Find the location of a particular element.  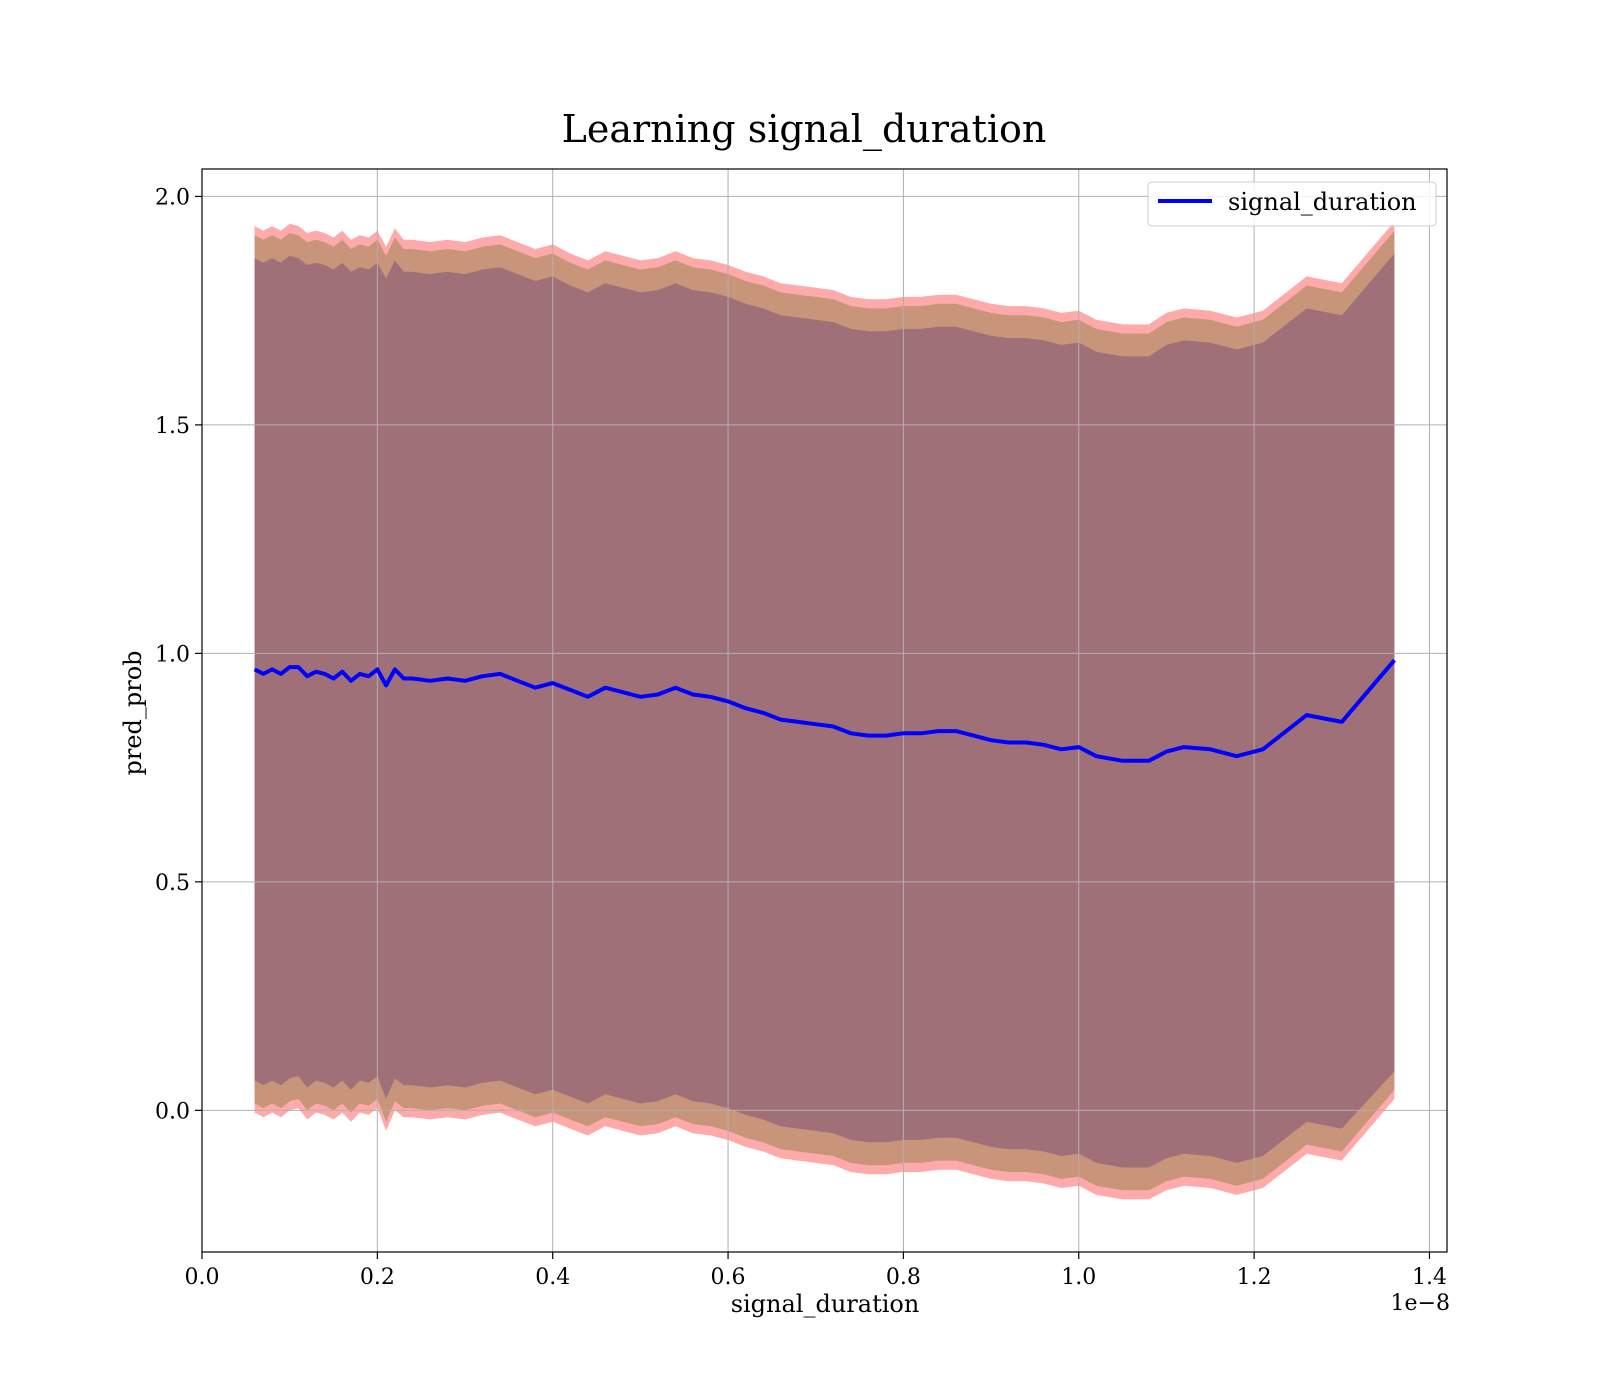

x-tick-label: 0.4 is located at coordinates (552, 1277).